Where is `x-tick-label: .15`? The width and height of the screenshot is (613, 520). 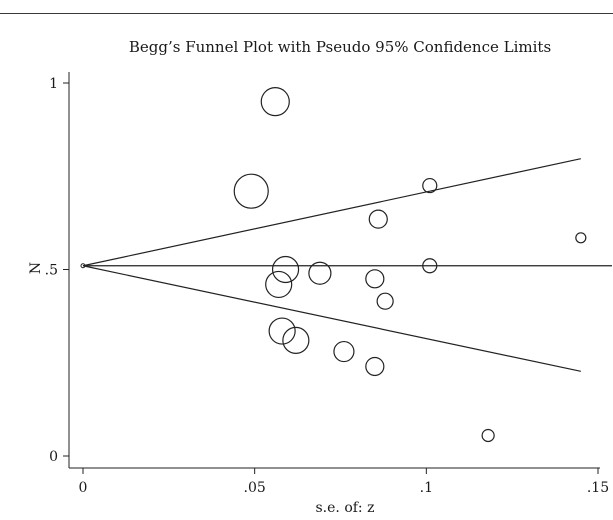
x-tick-label: .15 is located at coordinates (598, 488).